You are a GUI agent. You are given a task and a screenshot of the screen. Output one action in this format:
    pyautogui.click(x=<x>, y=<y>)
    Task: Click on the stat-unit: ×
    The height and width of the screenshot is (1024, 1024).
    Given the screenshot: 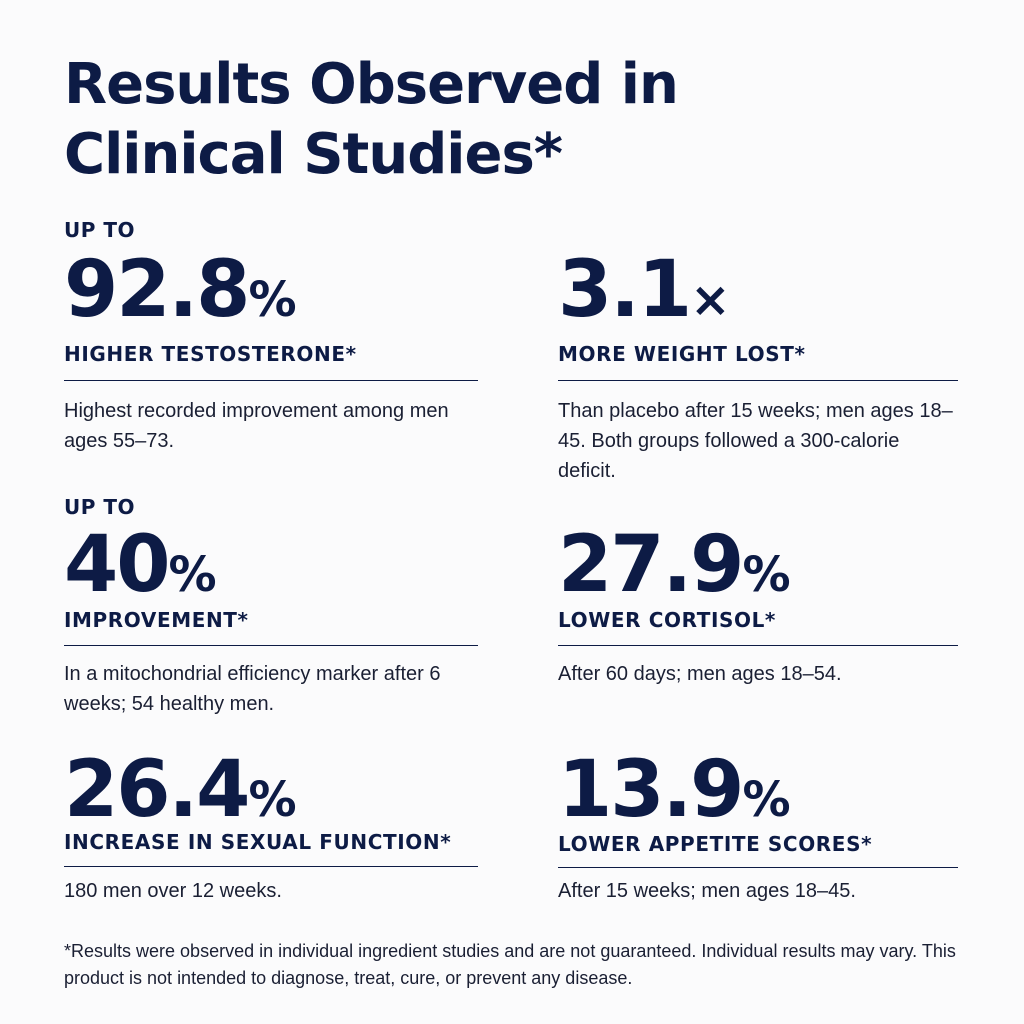 What is the action you would take?
    pyautogui.click(x=710, y=300)
    